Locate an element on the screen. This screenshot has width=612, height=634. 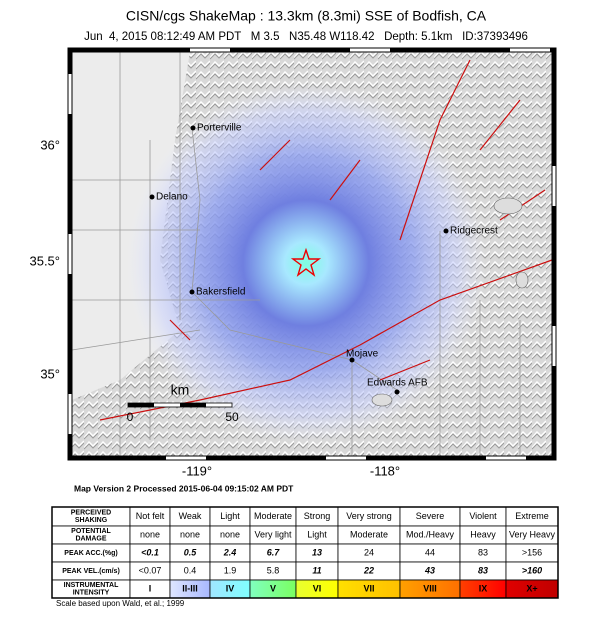
legend-value: II-III is located at coordinates (190, 588).